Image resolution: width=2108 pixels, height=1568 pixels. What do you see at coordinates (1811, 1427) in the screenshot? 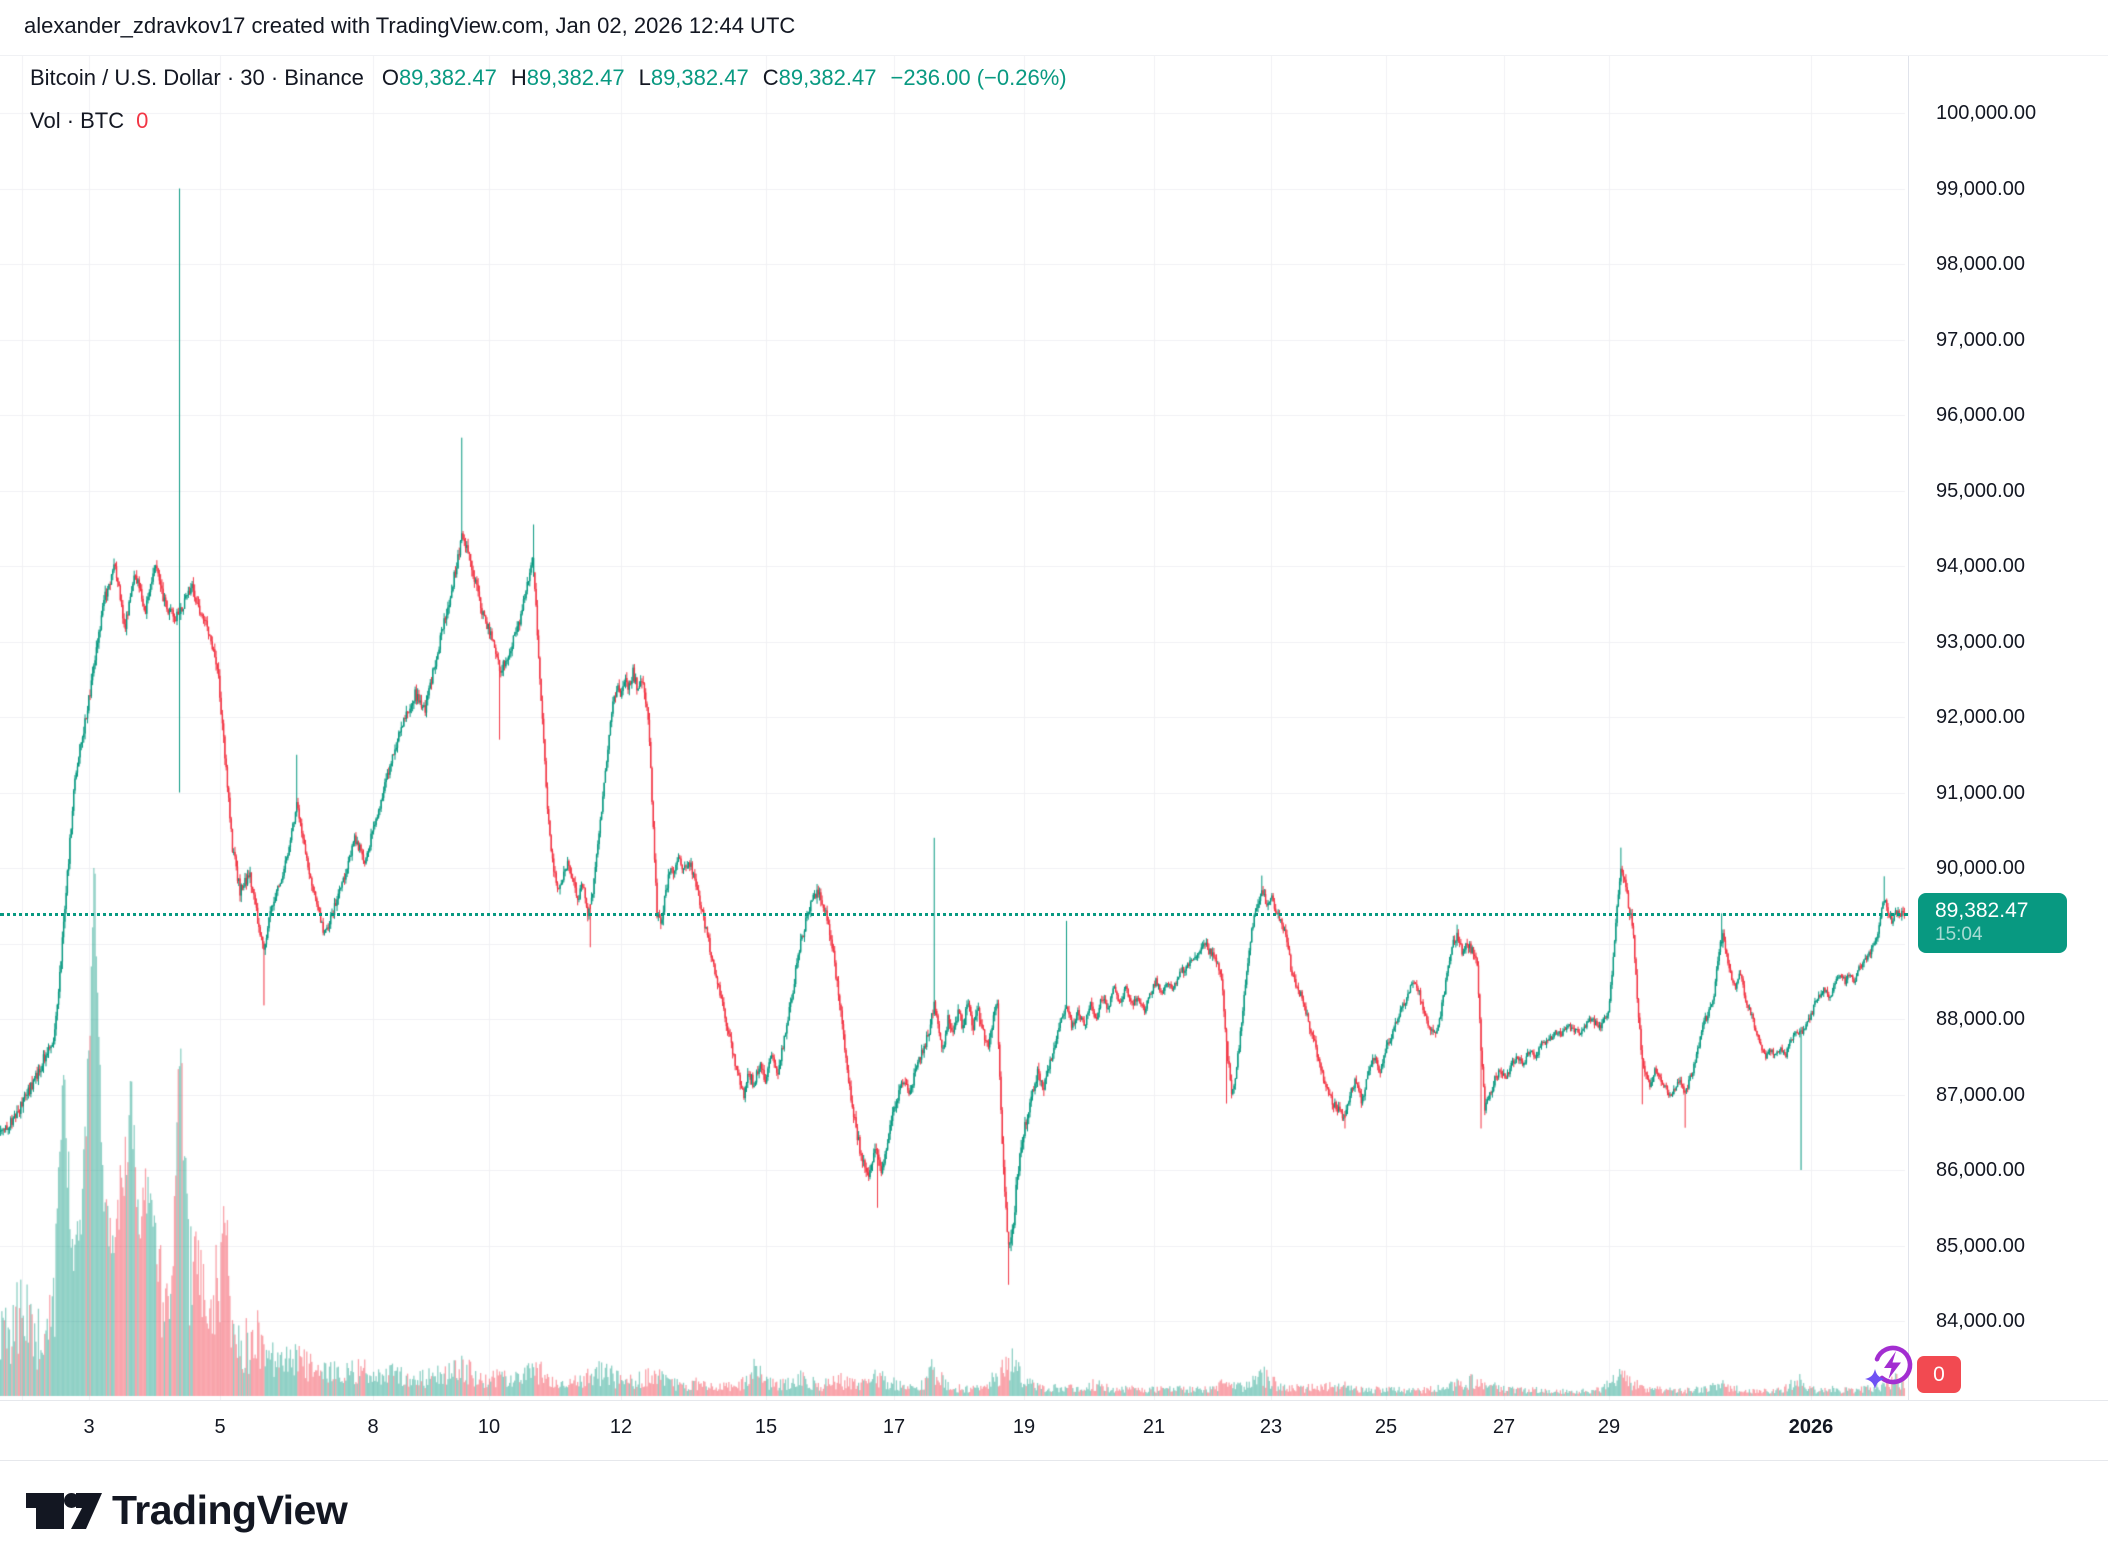
I see `time-tick-label: 2026` at bounding box center [1811, 1427].